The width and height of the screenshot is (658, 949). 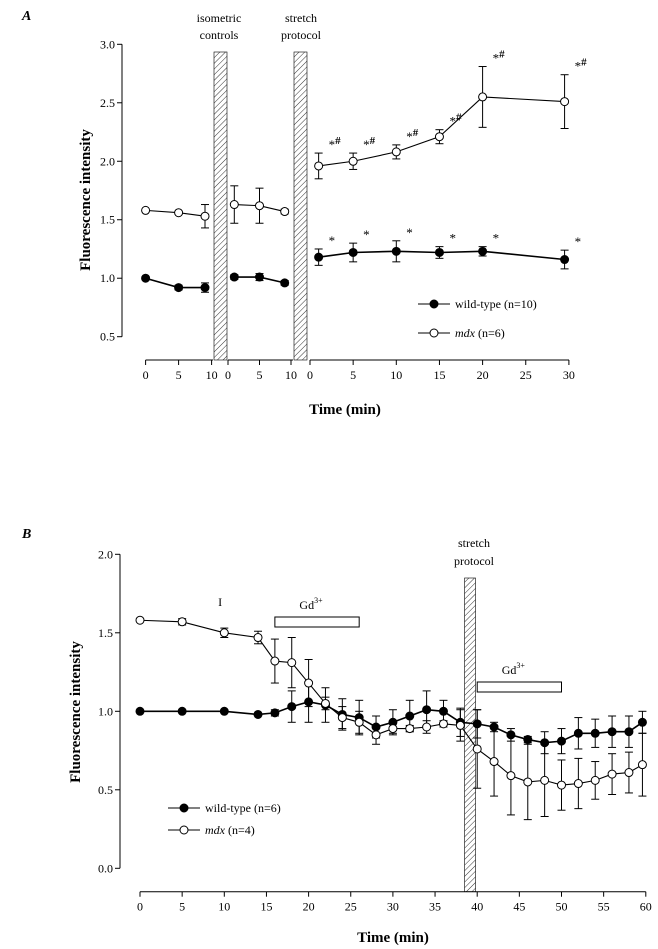 I want to click on y-tick-label: 3.0, so click(x=107, y=44).